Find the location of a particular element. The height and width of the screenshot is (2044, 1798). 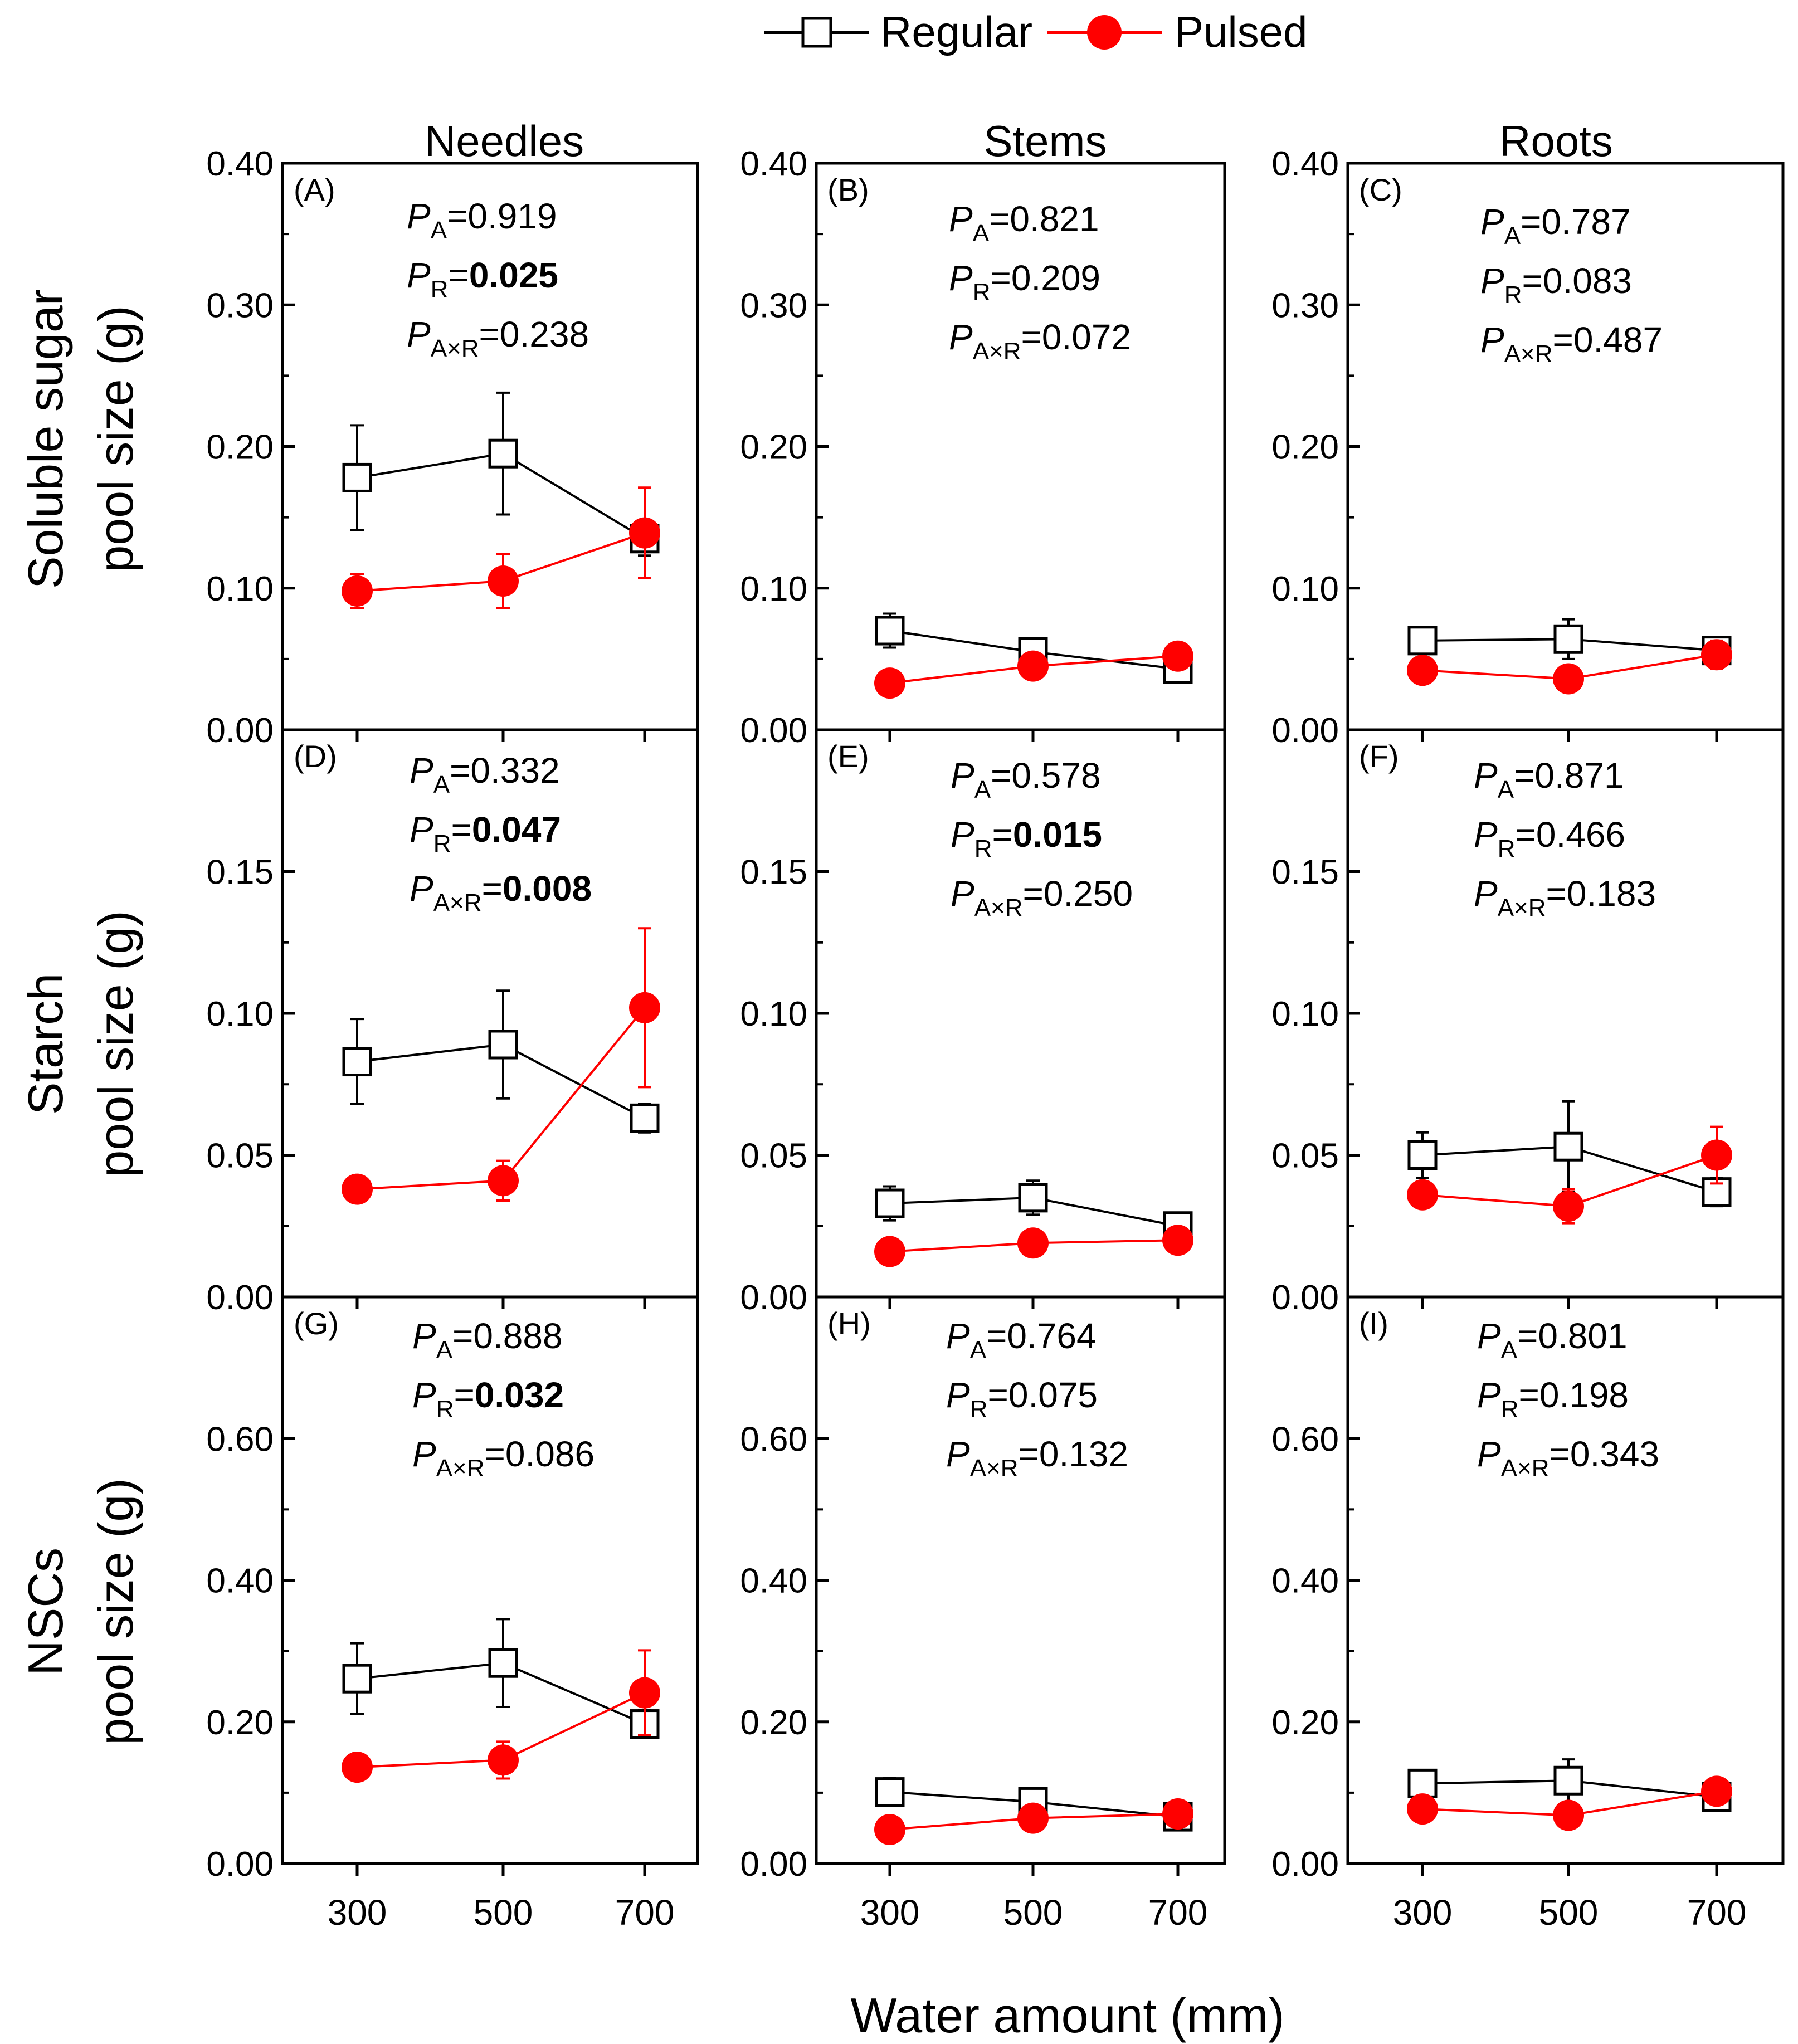

panel-letter: (H) is located at coordinates (849, 1323).